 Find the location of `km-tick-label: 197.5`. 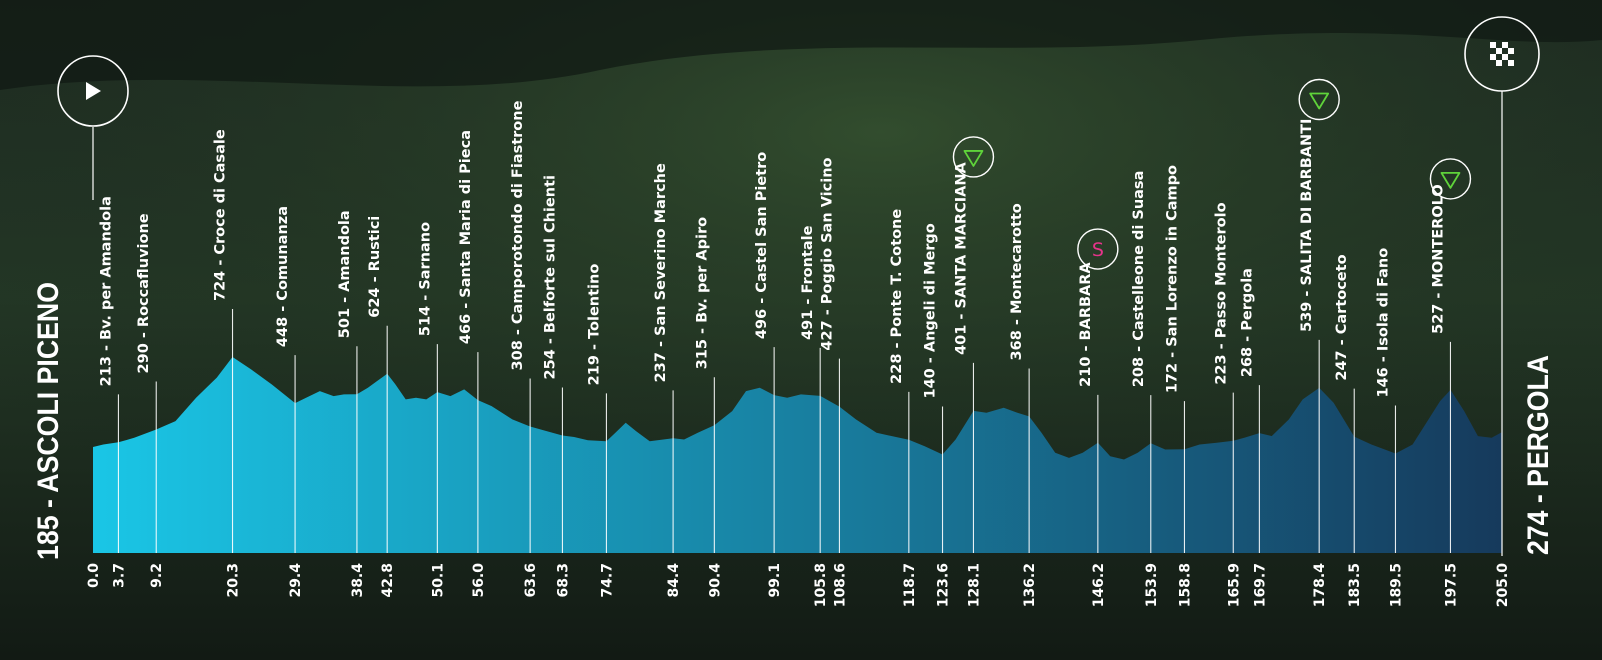

km-tick-label: 197.5 is located at coordinates (1451, 585).